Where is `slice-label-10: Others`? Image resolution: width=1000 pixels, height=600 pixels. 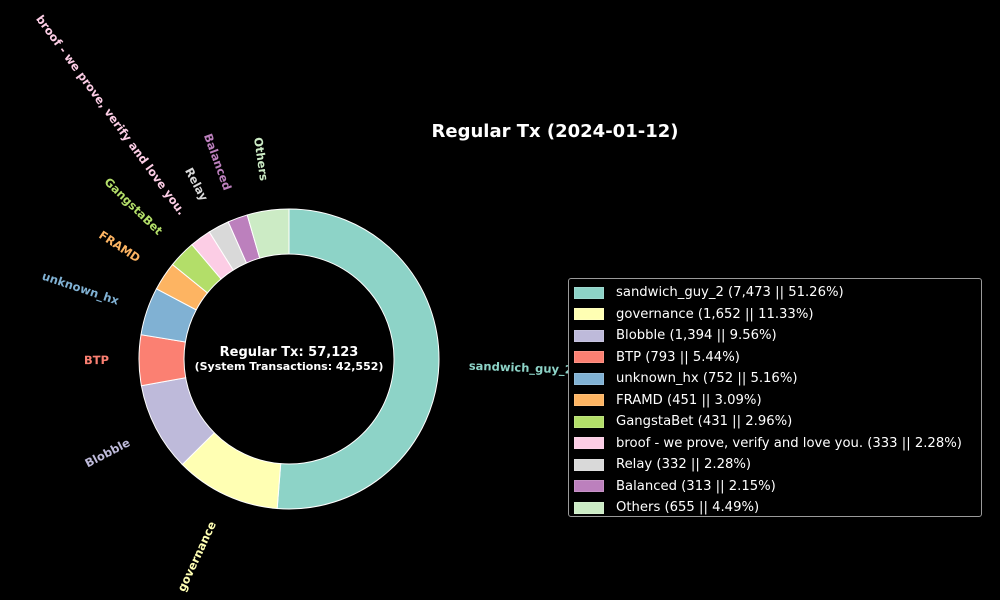
slice-label-10: Others is located at coordinates (261, 158).